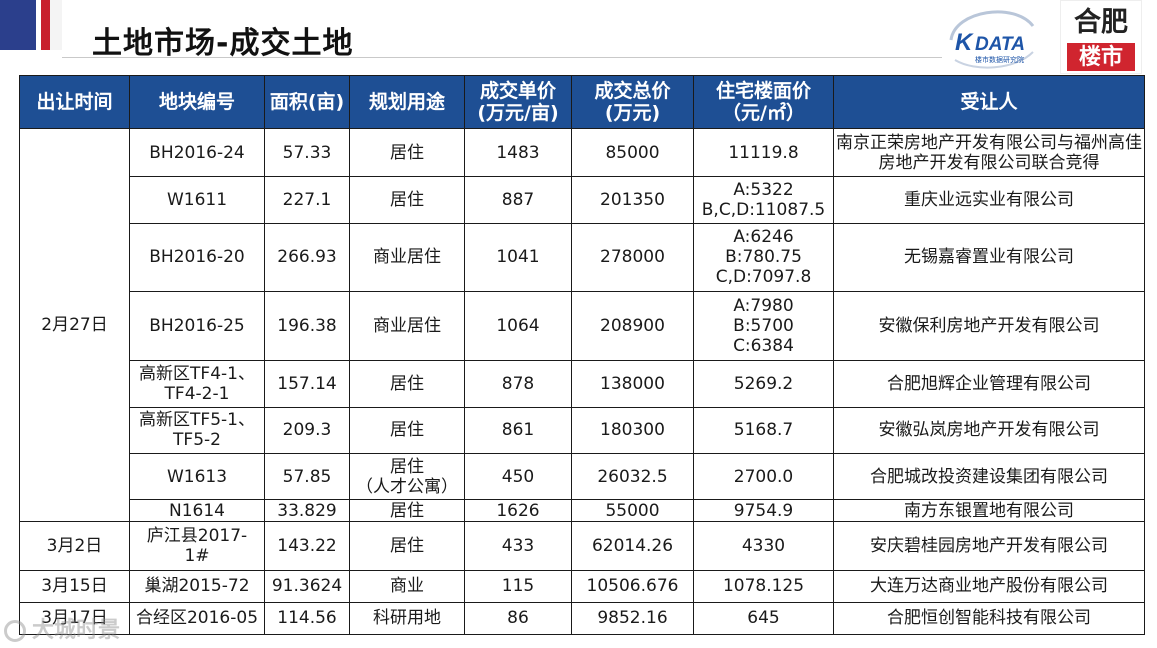 This screenshot has height=648, width=1157. I want to click on unit-price-cell: 1483, so click(518, 152).